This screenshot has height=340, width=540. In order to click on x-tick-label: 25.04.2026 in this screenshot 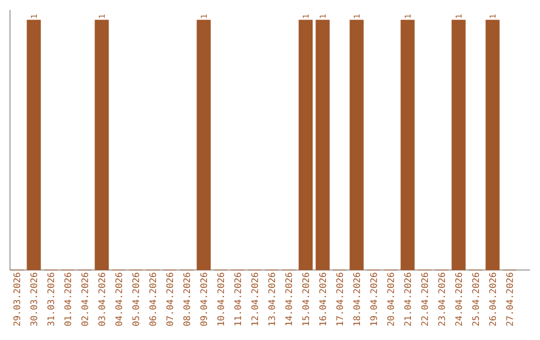, I will do `click(476, 299)`.